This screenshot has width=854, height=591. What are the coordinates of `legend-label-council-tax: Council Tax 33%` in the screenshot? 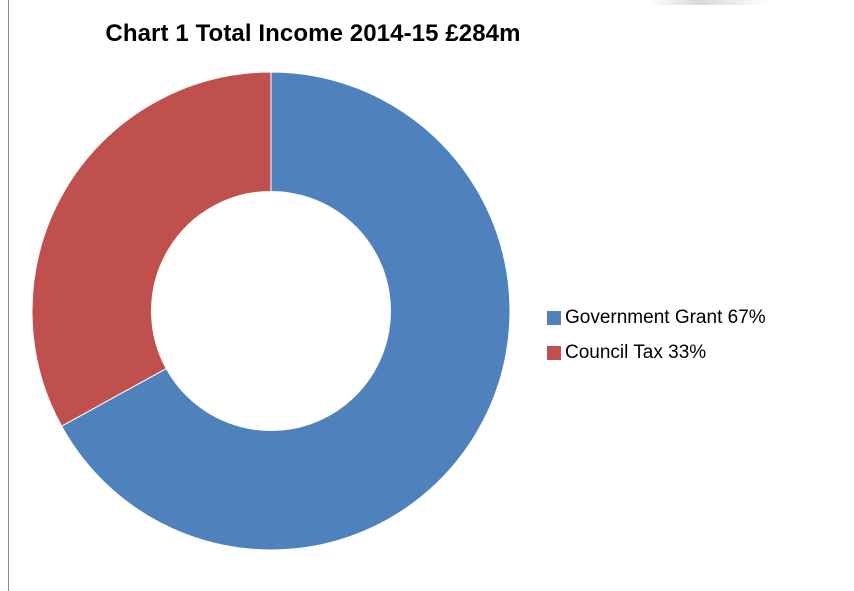 It's located at (636, 352).